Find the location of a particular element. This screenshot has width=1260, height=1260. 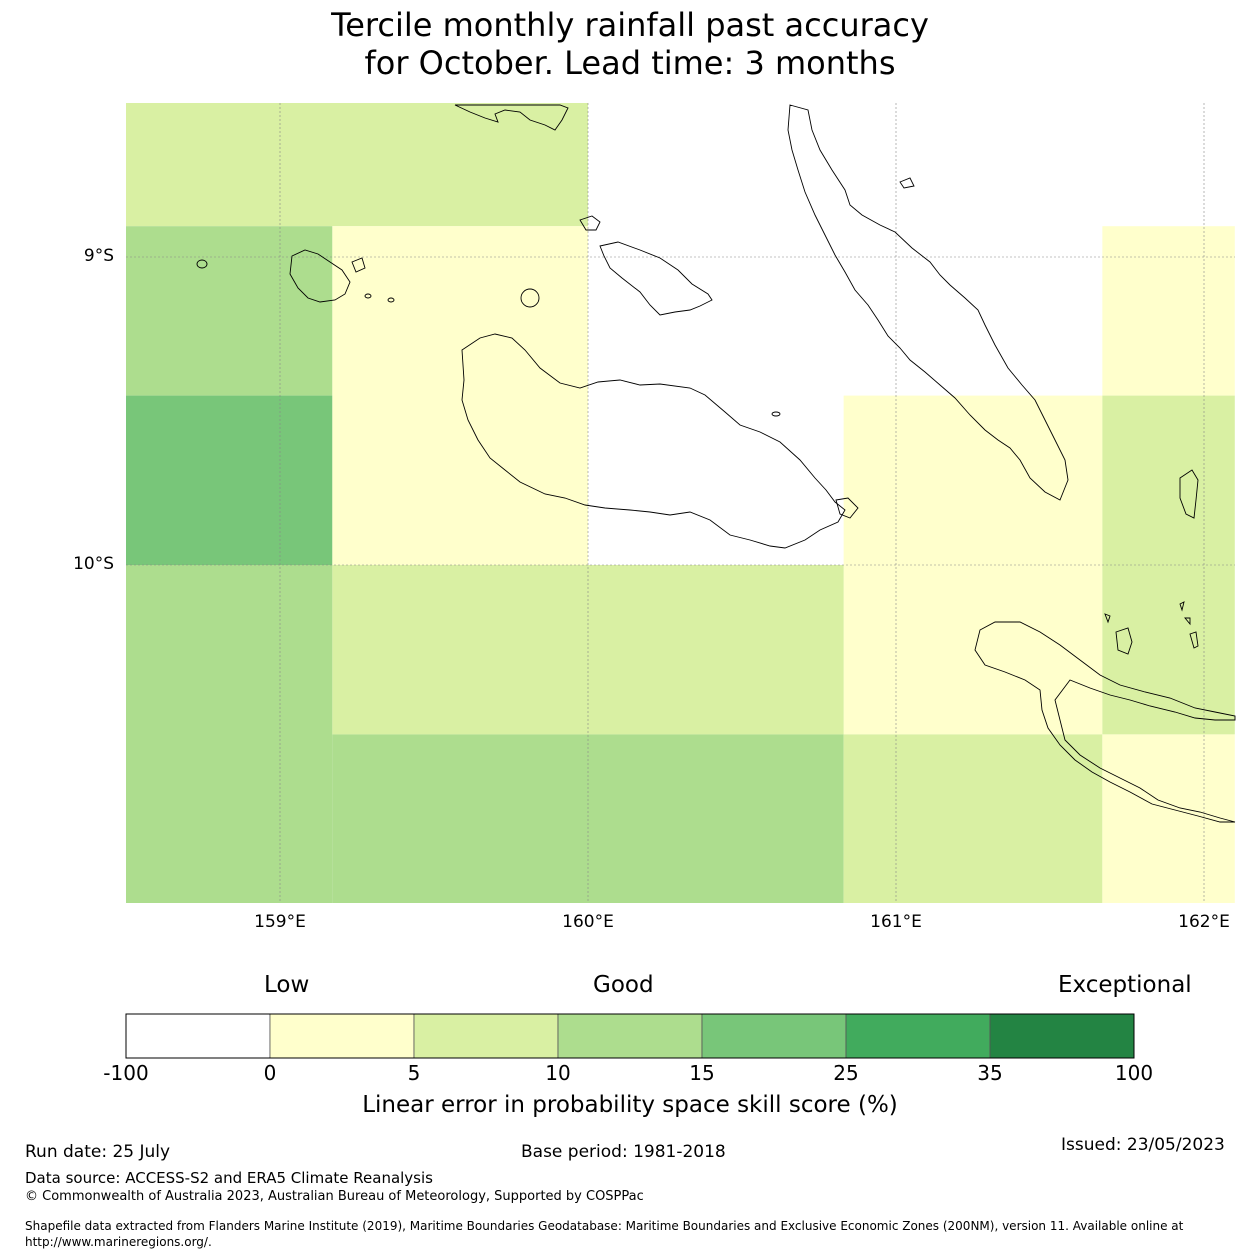

lat-label-9s: 9°S is located at coordinates (98, 256).